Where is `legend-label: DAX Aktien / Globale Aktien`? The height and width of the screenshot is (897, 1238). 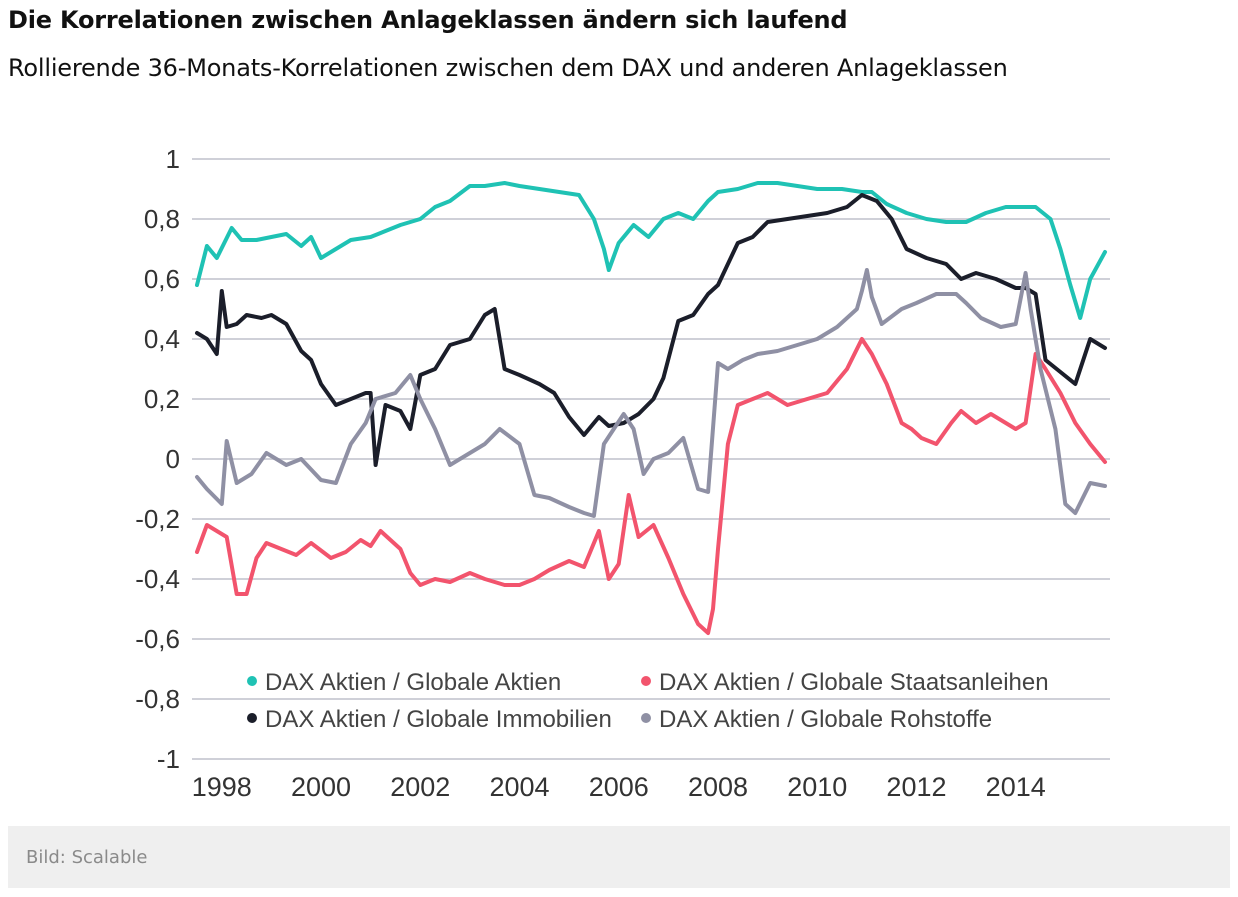 legend-label: DAX Aktien / Globale Aktien is located at coordinates (413, 682).